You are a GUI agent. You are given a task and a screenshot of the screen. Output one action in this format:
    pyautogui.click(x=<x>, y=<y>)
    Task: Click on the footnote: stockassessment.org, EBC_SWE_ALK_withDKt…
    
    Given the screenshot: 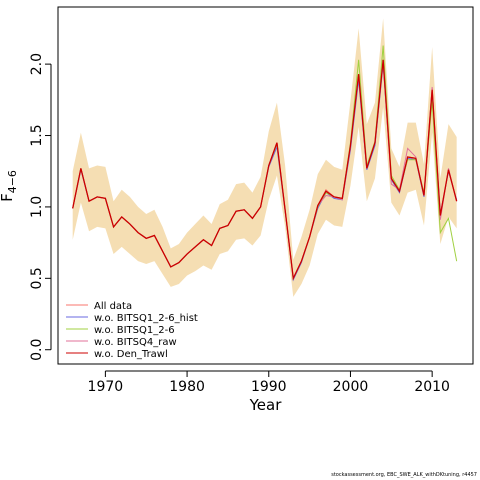 What is the action you would take?
    pyautogui.click(x=404, y=475)
    